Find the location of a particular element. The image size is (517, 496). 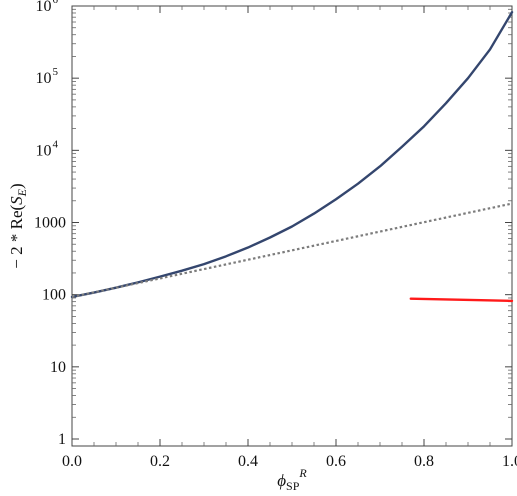

y-axis-title: − 2 * Re(SE) is located at coordinates (18, 225).